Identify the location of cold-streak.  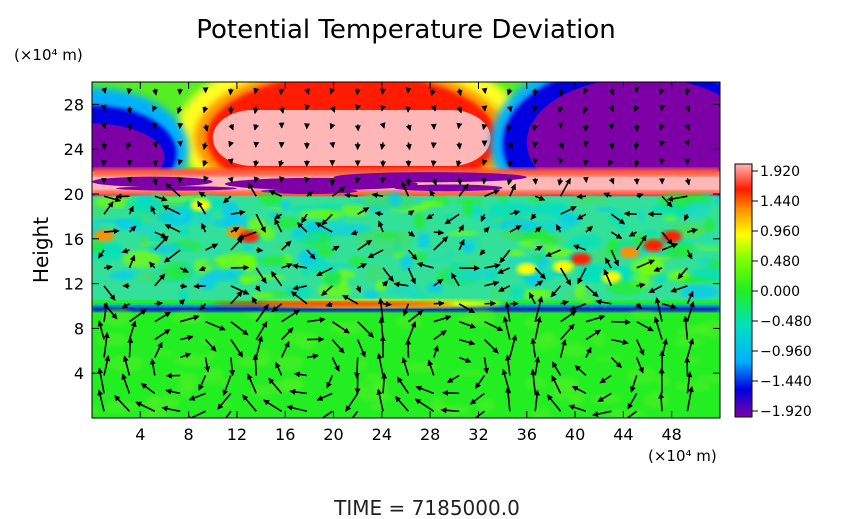
(176, 188).